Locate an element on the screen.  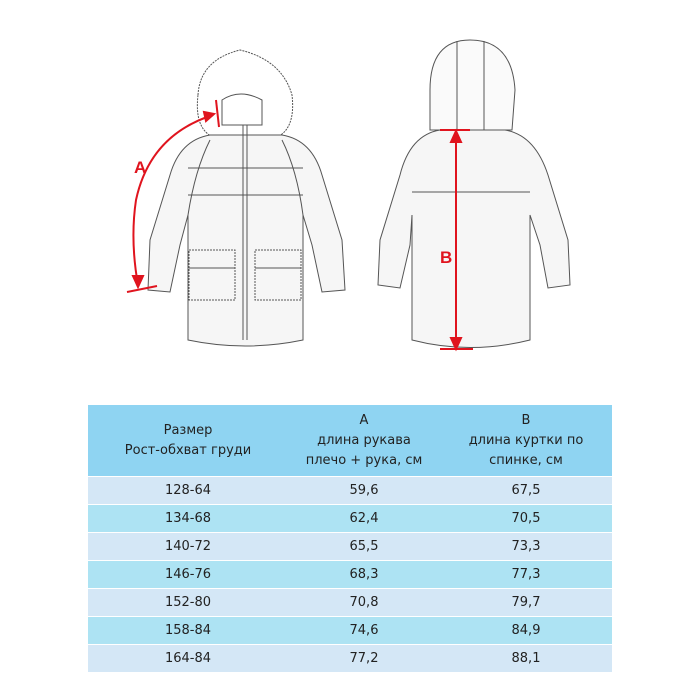
cell-size: 134-68 is located at coordinates (188, 518).